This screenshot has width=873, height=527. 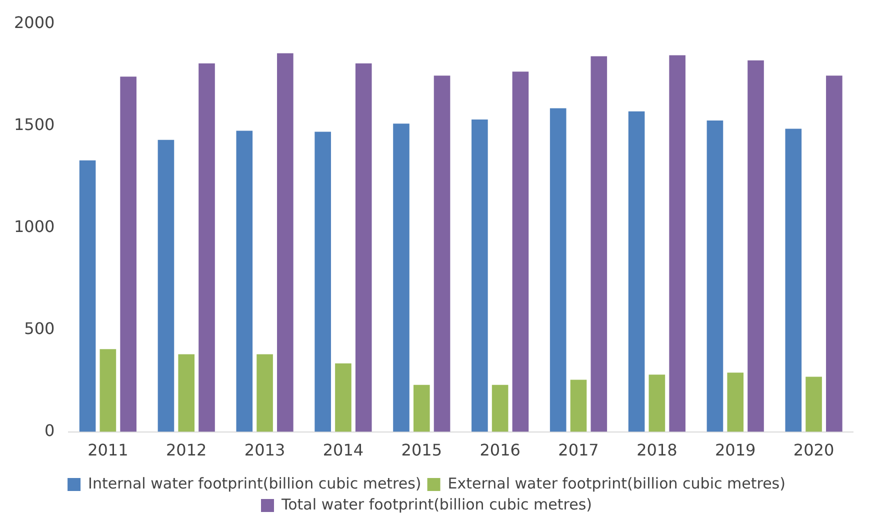 I want to click on legend-label: Total water footprint(billion cubic metres), so click(x=436, y=504).